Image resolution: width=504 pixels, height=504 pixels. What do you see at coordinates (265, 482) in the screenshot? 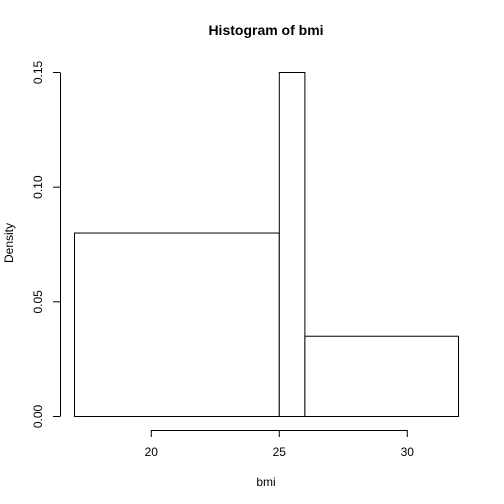
I see `x-axis-label: bmi` at bounding box center [265, 482].